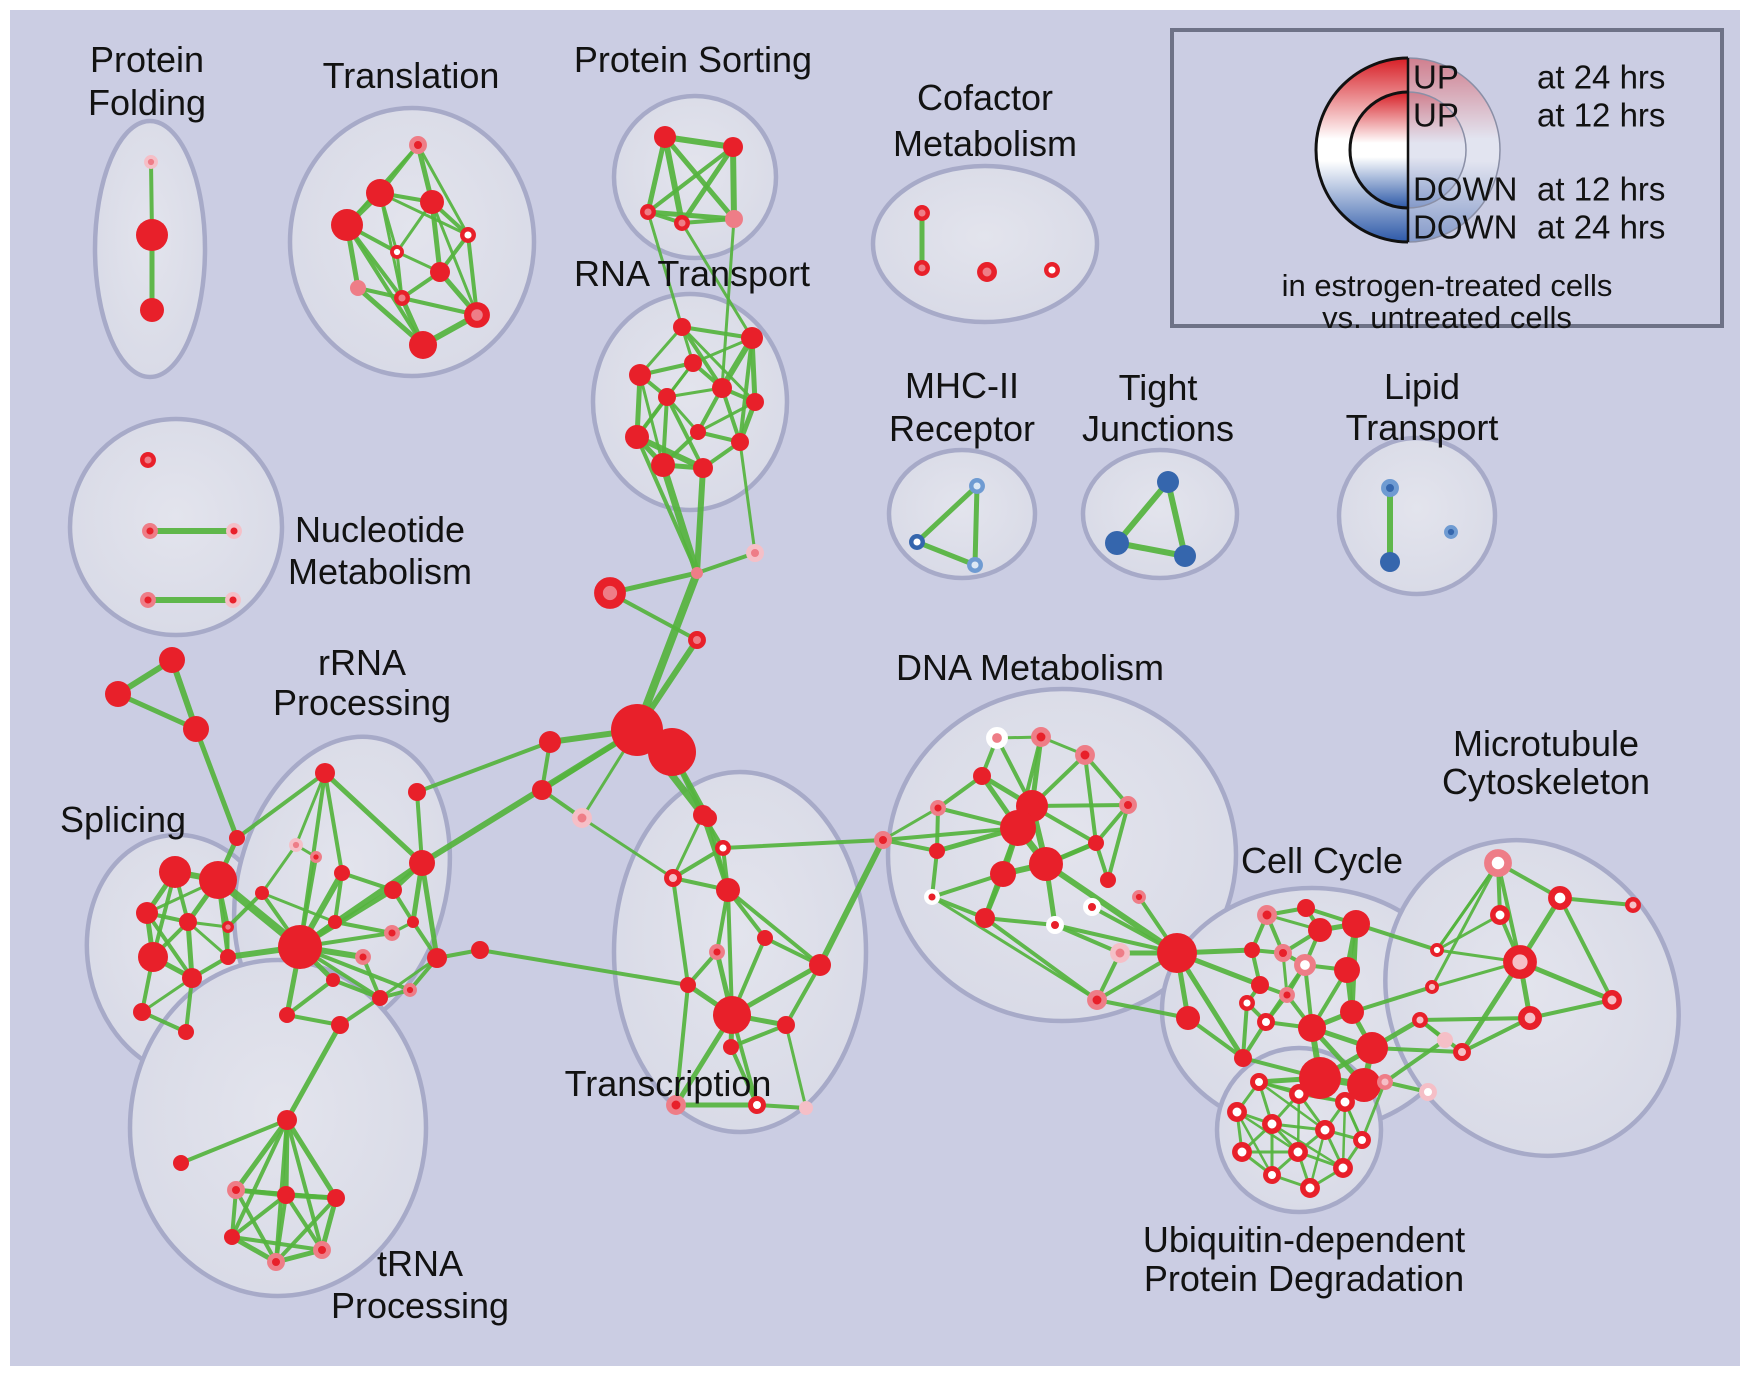  Describe the element at coordinates (1601, 189) in the screenshot. I see `legend-time-label: at 12 hrs` at that location.